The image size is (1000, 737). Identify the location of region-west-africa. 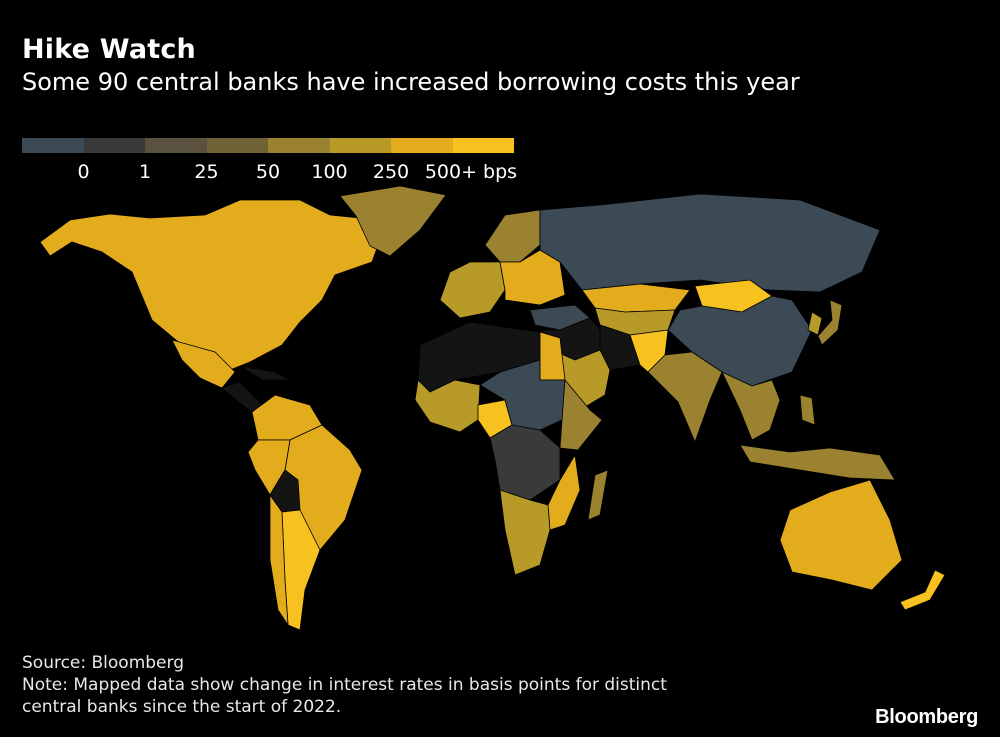
(447, 406).